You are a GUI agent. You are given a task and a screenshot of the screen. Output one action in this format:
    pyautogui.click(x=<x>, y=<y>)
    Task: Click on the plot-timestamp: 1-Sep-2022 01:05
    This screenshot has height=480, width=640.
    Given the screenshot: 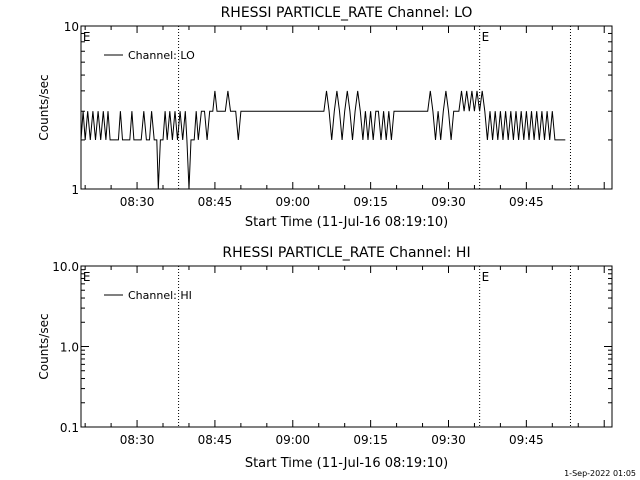 What is the action you would take?
    pyautogui.click(x=600, y=473)
    